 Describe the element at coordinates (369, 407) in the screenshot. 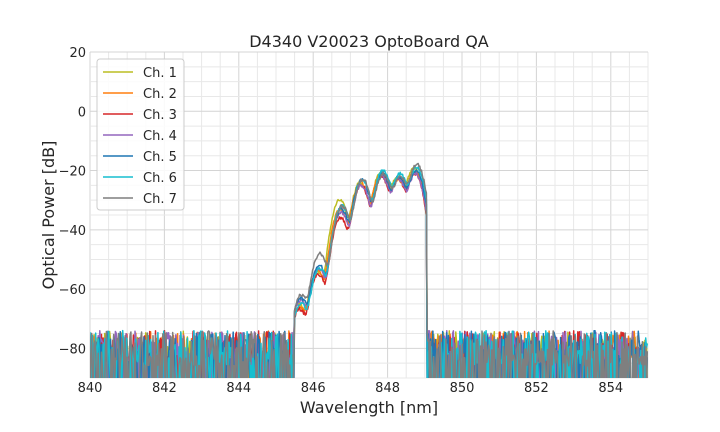

I see `x-axis-label: Wavelength [nm]` at that location.